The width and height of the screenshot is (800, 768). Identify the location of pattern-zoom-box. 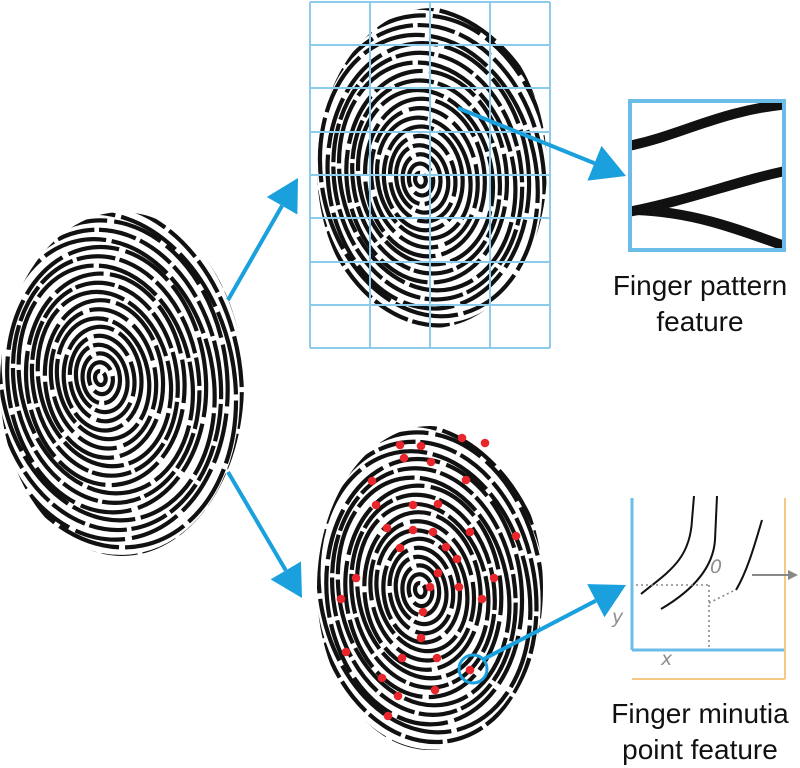
(707, 175).